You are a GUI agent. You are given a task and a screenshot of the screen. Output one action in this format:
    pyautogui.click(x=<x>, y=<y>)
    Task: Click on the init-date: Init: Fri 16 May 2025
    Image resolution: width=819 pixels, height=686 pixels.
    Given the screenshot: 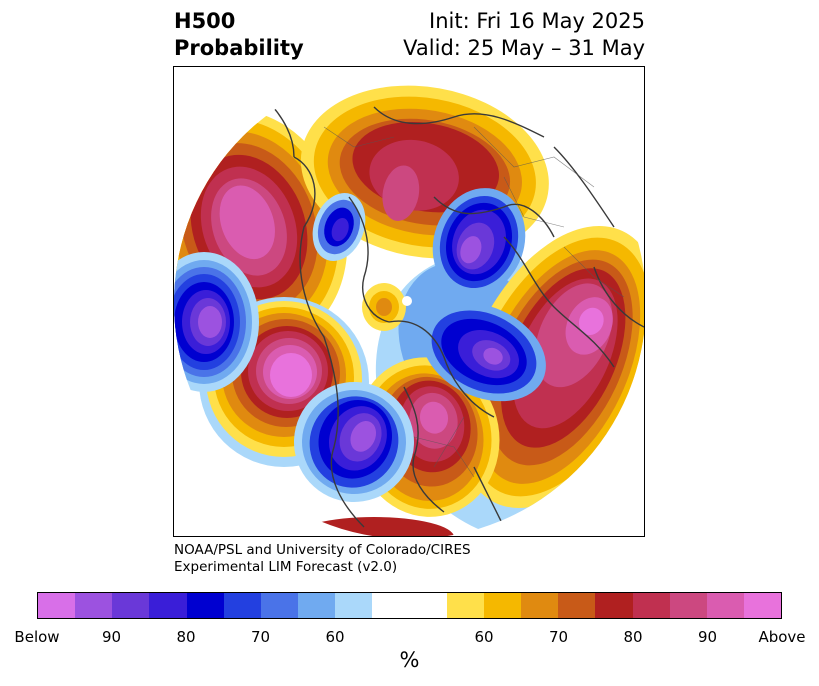 What is the action you would take?
    pyautogui.click(x=537, y=21)
    